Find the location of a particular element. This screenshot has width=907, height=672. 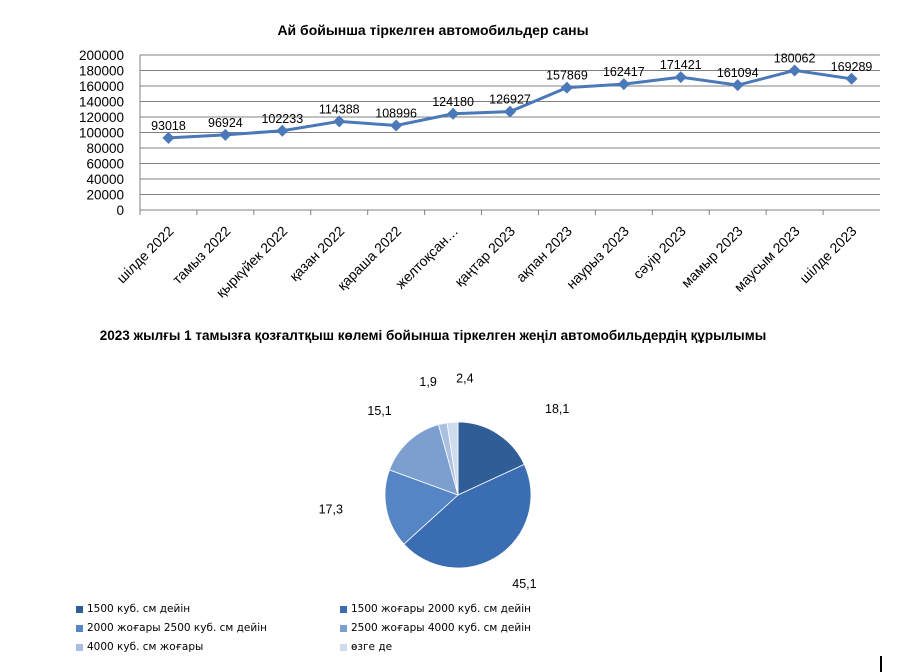

pie-value-label: 18,1 is located at coordinates (557, 409).